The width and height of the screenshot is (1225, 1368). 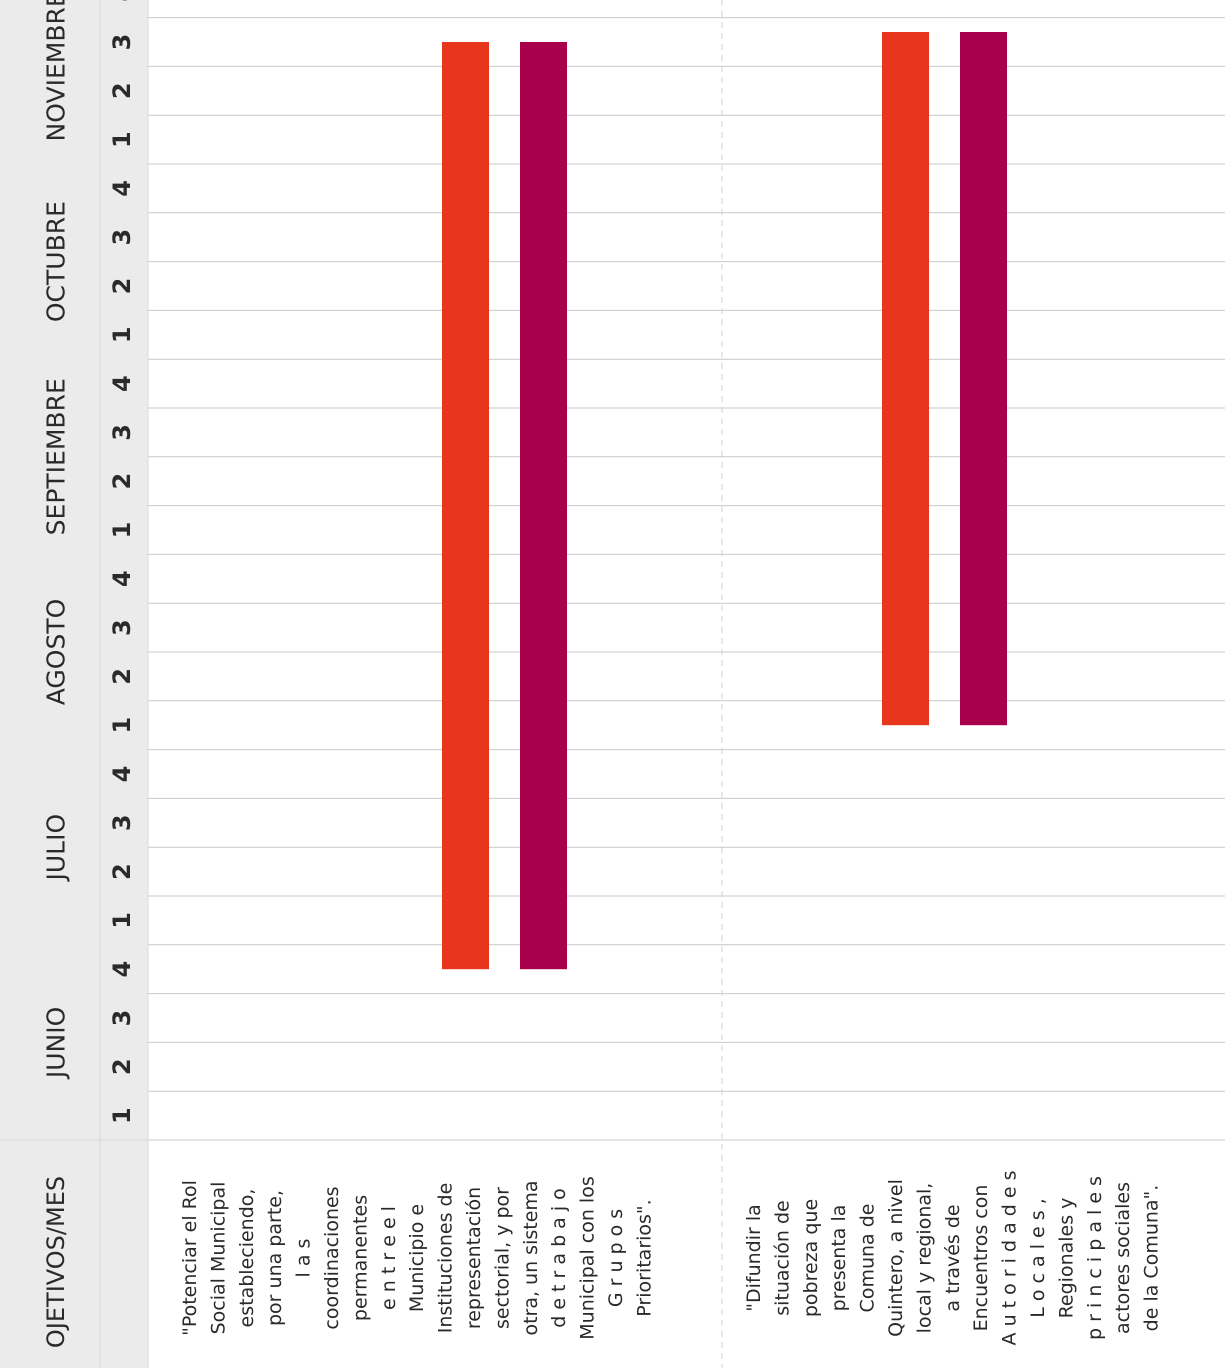 I want to click on month-label: SEPTIEMBRE, so click(x=56, y=456).